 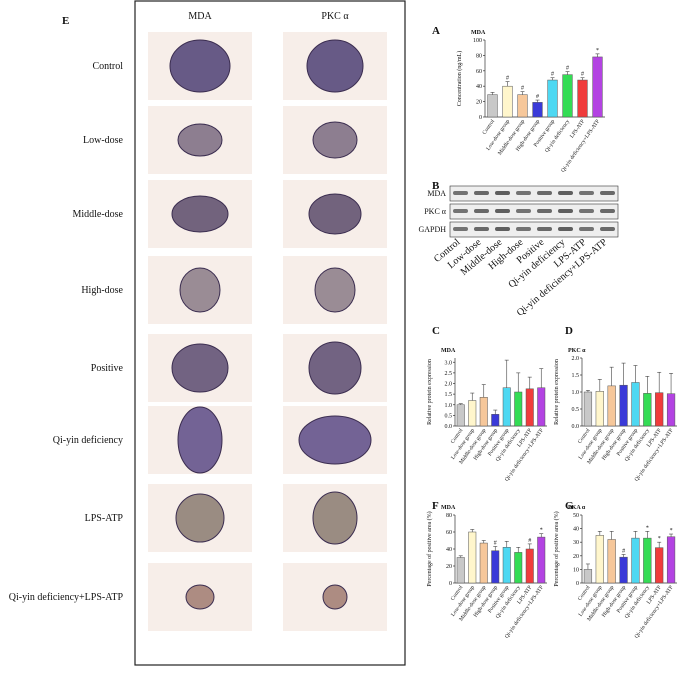 I want to click on y-tick-label: 100, so click(x=477, y=41).